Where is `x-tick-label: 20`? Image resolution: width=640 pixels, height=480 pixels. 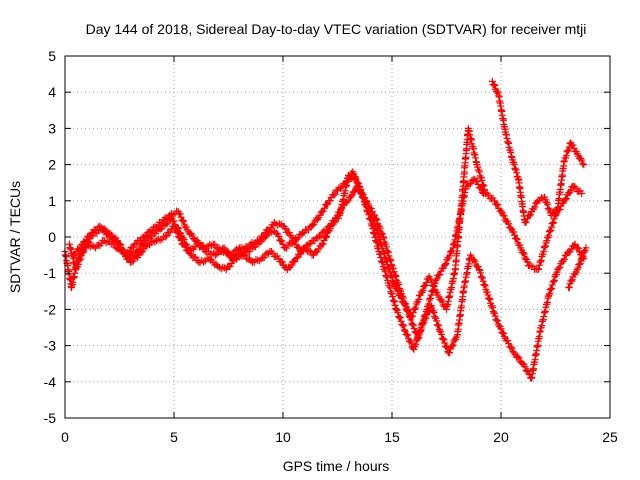 x-tick-label: 20 is located at coordinates (501, 437).